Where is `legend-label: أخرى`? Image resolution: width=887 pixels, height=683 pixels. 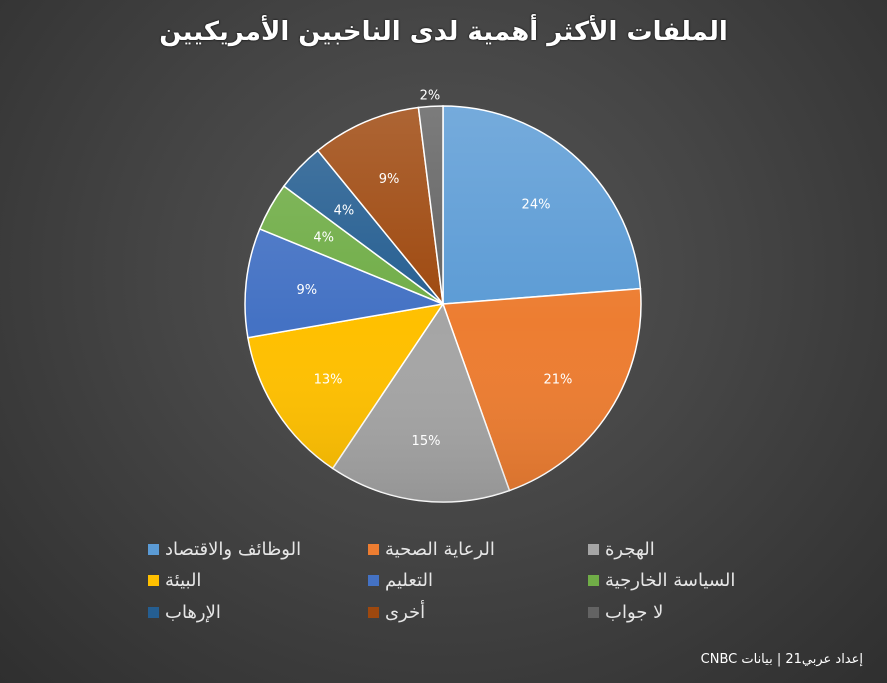 legend-label: أخرى is located at coordinates (405, 612).